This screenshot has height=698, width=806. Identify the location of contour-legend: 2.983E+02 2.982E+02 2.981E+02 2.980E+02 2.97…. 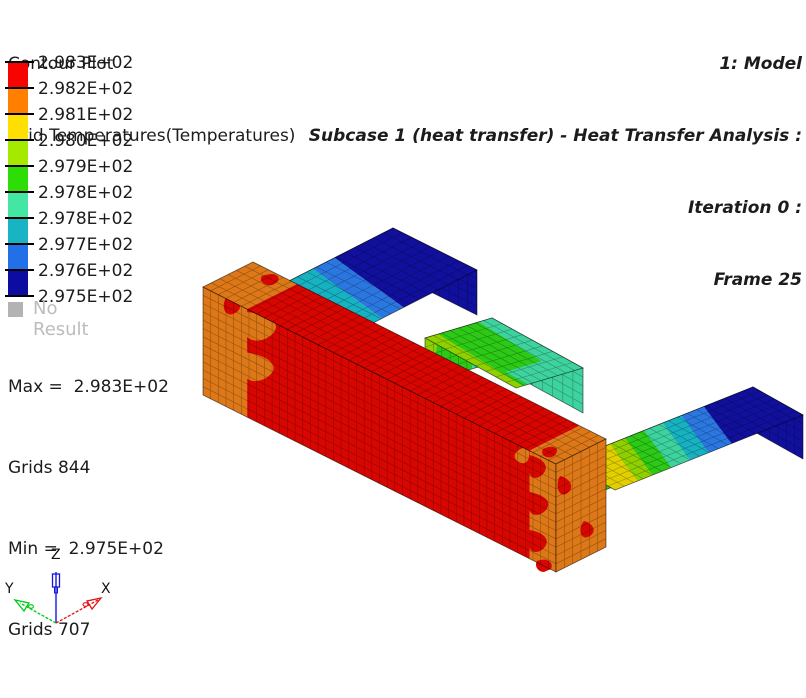
(90, 187).